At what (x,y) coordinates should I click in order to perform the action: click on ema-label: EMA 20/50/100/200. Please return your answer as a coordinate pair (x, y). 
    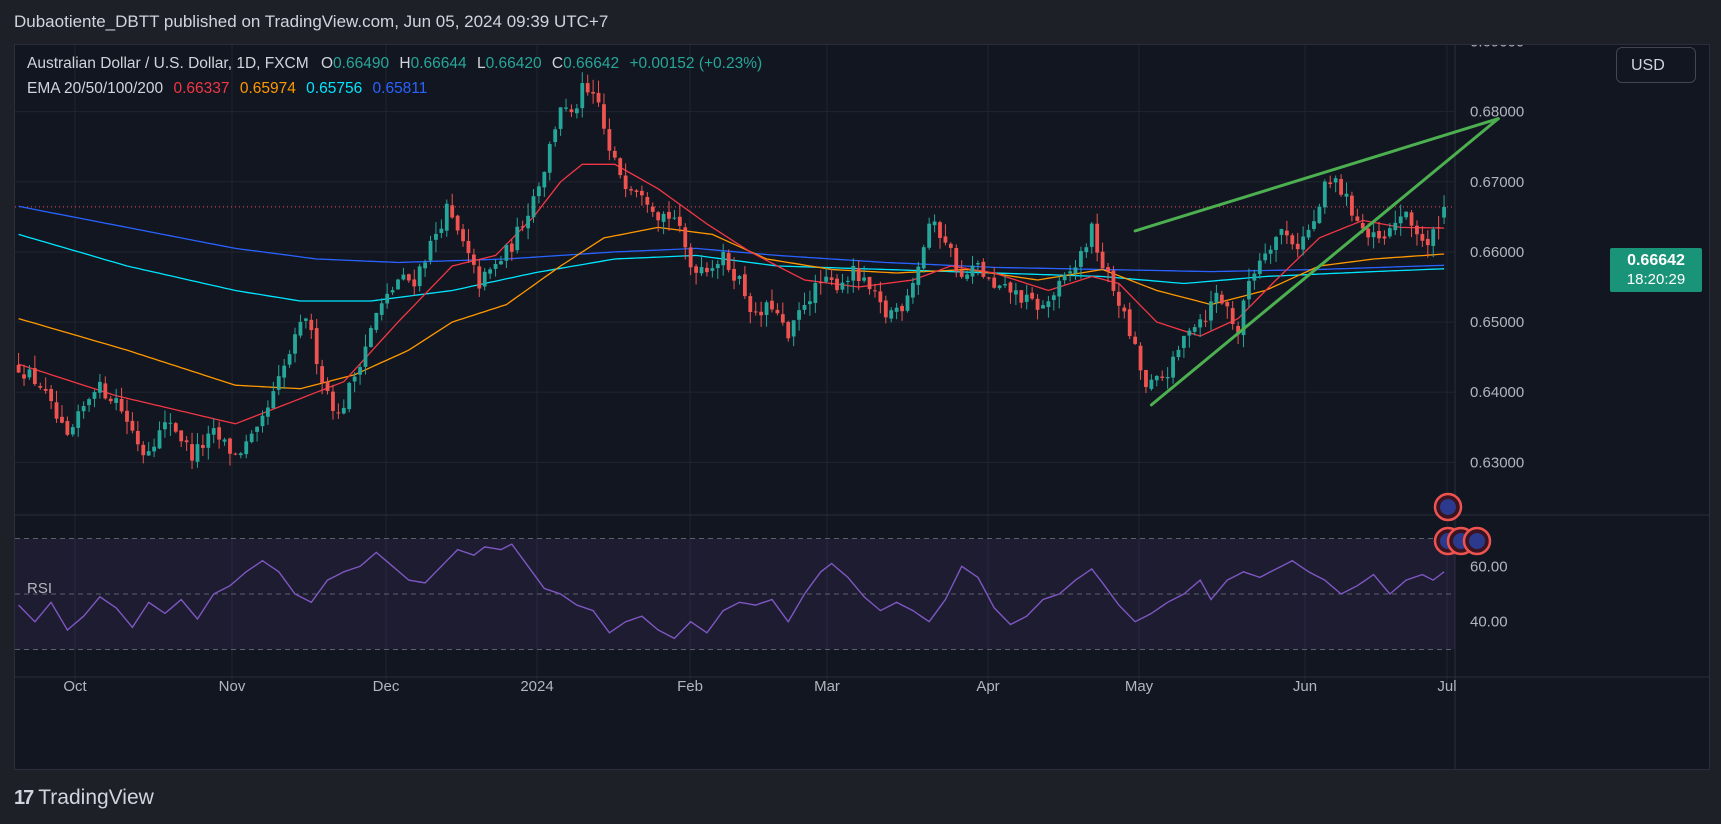
    Looking at the image, I should click on (95, 88).